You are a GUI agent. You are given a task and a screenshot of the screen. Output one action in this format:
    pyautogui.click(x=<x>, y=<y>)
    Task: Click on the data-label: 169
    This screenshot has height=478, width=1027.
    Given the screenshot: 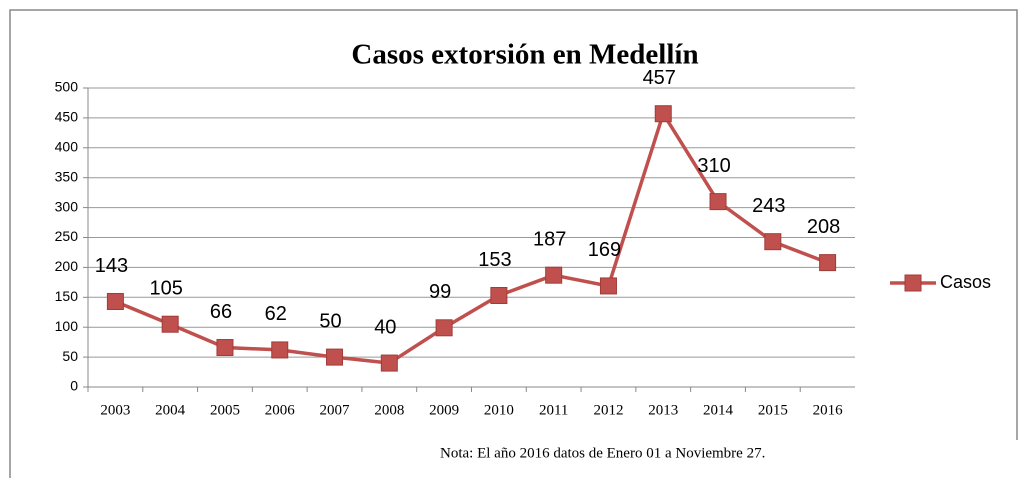 What is the action you would take?
    pyautogui.click(x=604, y=250)
    